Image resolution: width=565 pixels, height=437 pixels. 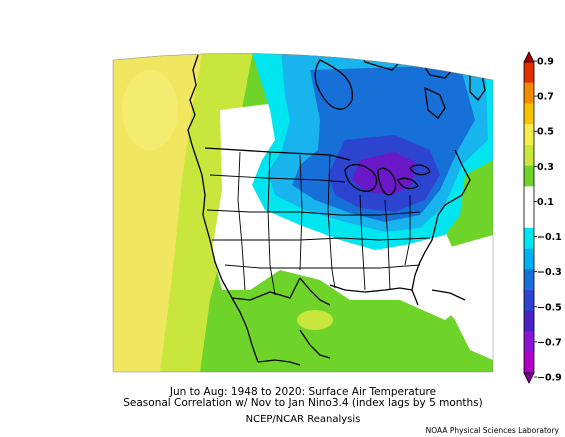 What do you see at coordinates (545, 202) in the screenshot?
I see `colorbar-label: 0.1` at bounding box center [545, 202].